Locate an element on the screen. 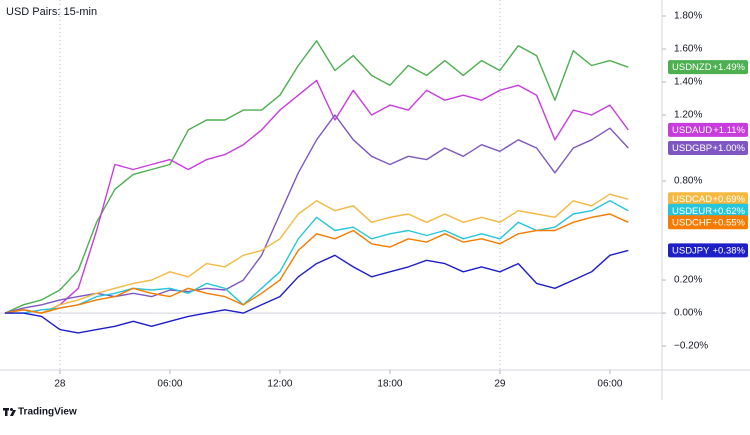  y-tick-label: 1.60% is located at coordinates (688, 49).